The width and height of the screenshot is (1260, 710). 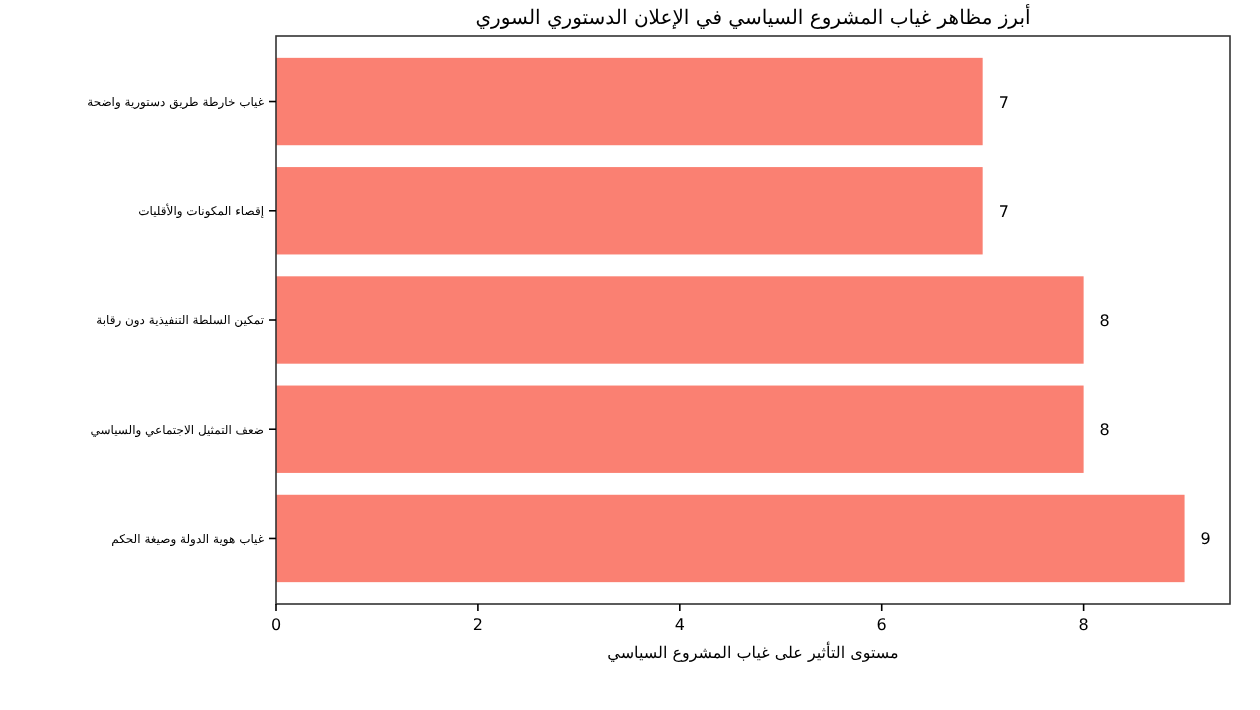 I want to click on x-tick-label: 2, so click(x=477, y=625).